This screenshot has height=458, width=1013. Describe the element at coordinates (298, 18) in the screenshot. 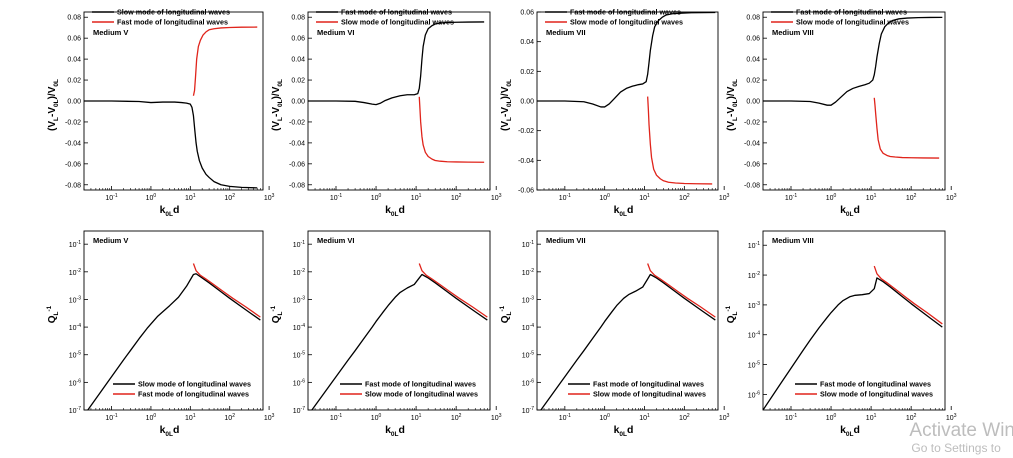

I see `y-tick-label: 0.08` at that location.